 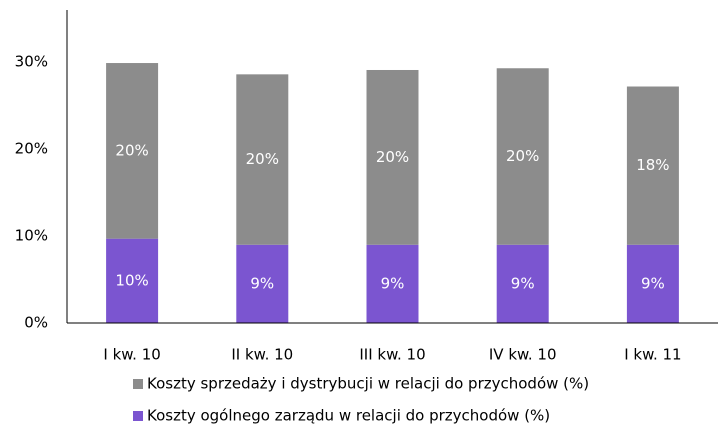 I want to click on x-tick-label: I kw. 10, so click(x=131, y=355).